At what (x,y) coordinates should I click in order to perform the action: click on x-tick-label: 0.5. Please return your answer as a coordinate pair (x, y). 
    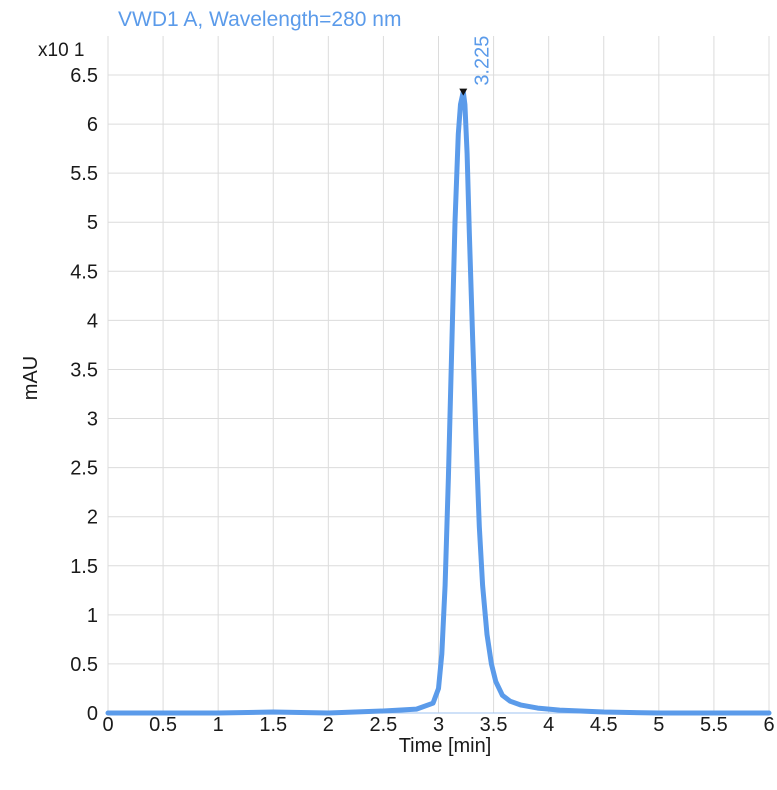
    Looking at the image, I should click on (163, 725).